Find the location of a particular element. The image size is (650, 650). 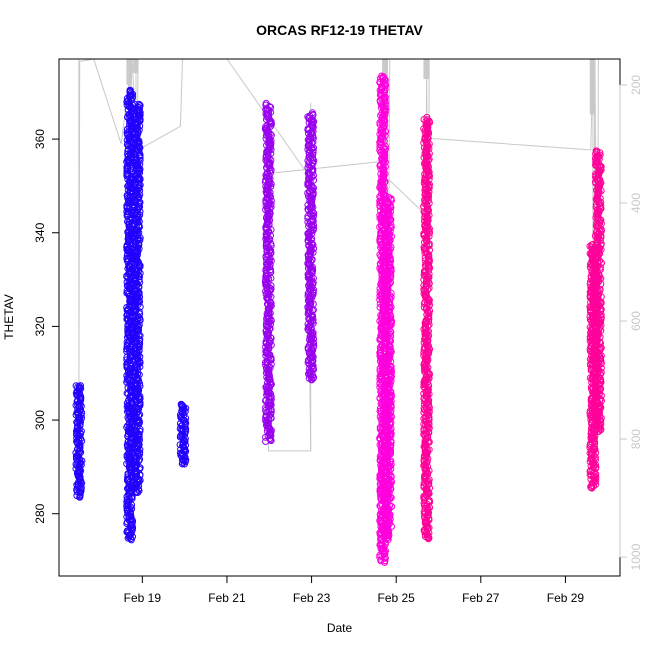

x-tick-label: Feb 19 is located at coordinates (143, 598).